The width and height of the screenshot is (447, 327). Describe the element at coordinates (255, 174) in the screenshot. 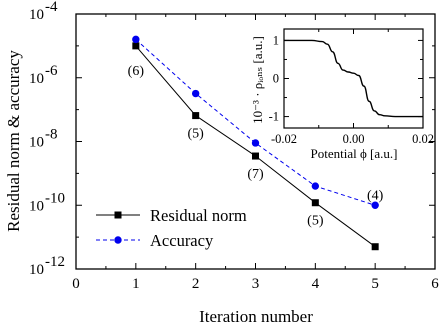

I see `iteration-count-annotation: (7)` at that location.